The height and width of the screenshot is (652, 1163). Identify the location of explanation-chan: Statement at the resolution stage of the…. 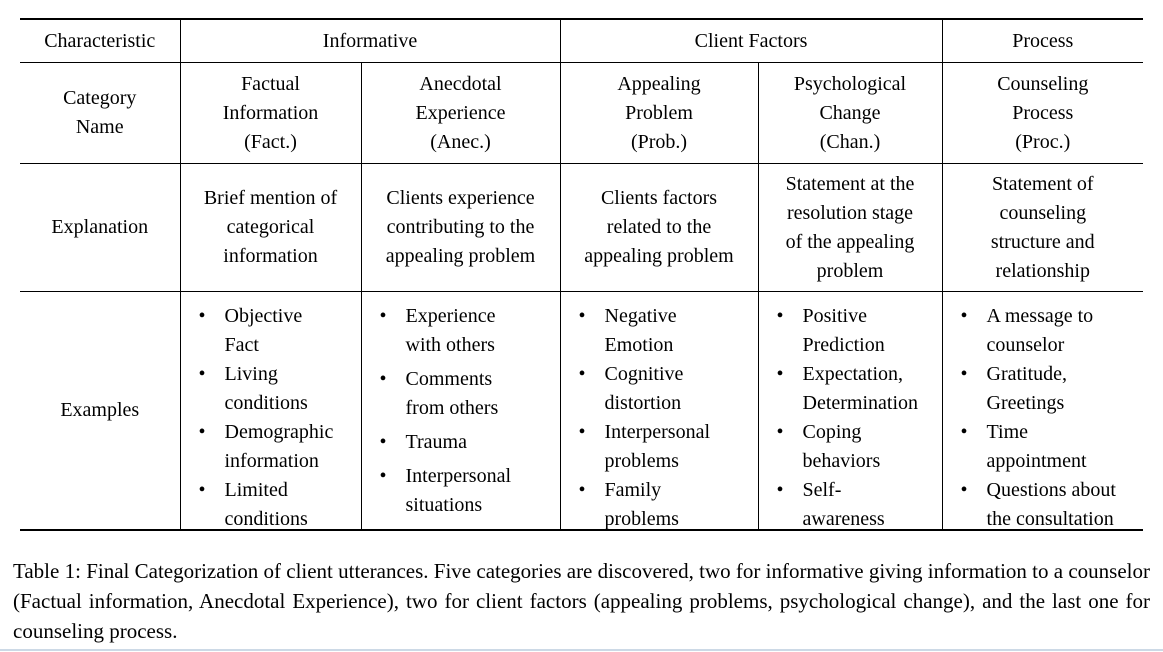
(850, 227).